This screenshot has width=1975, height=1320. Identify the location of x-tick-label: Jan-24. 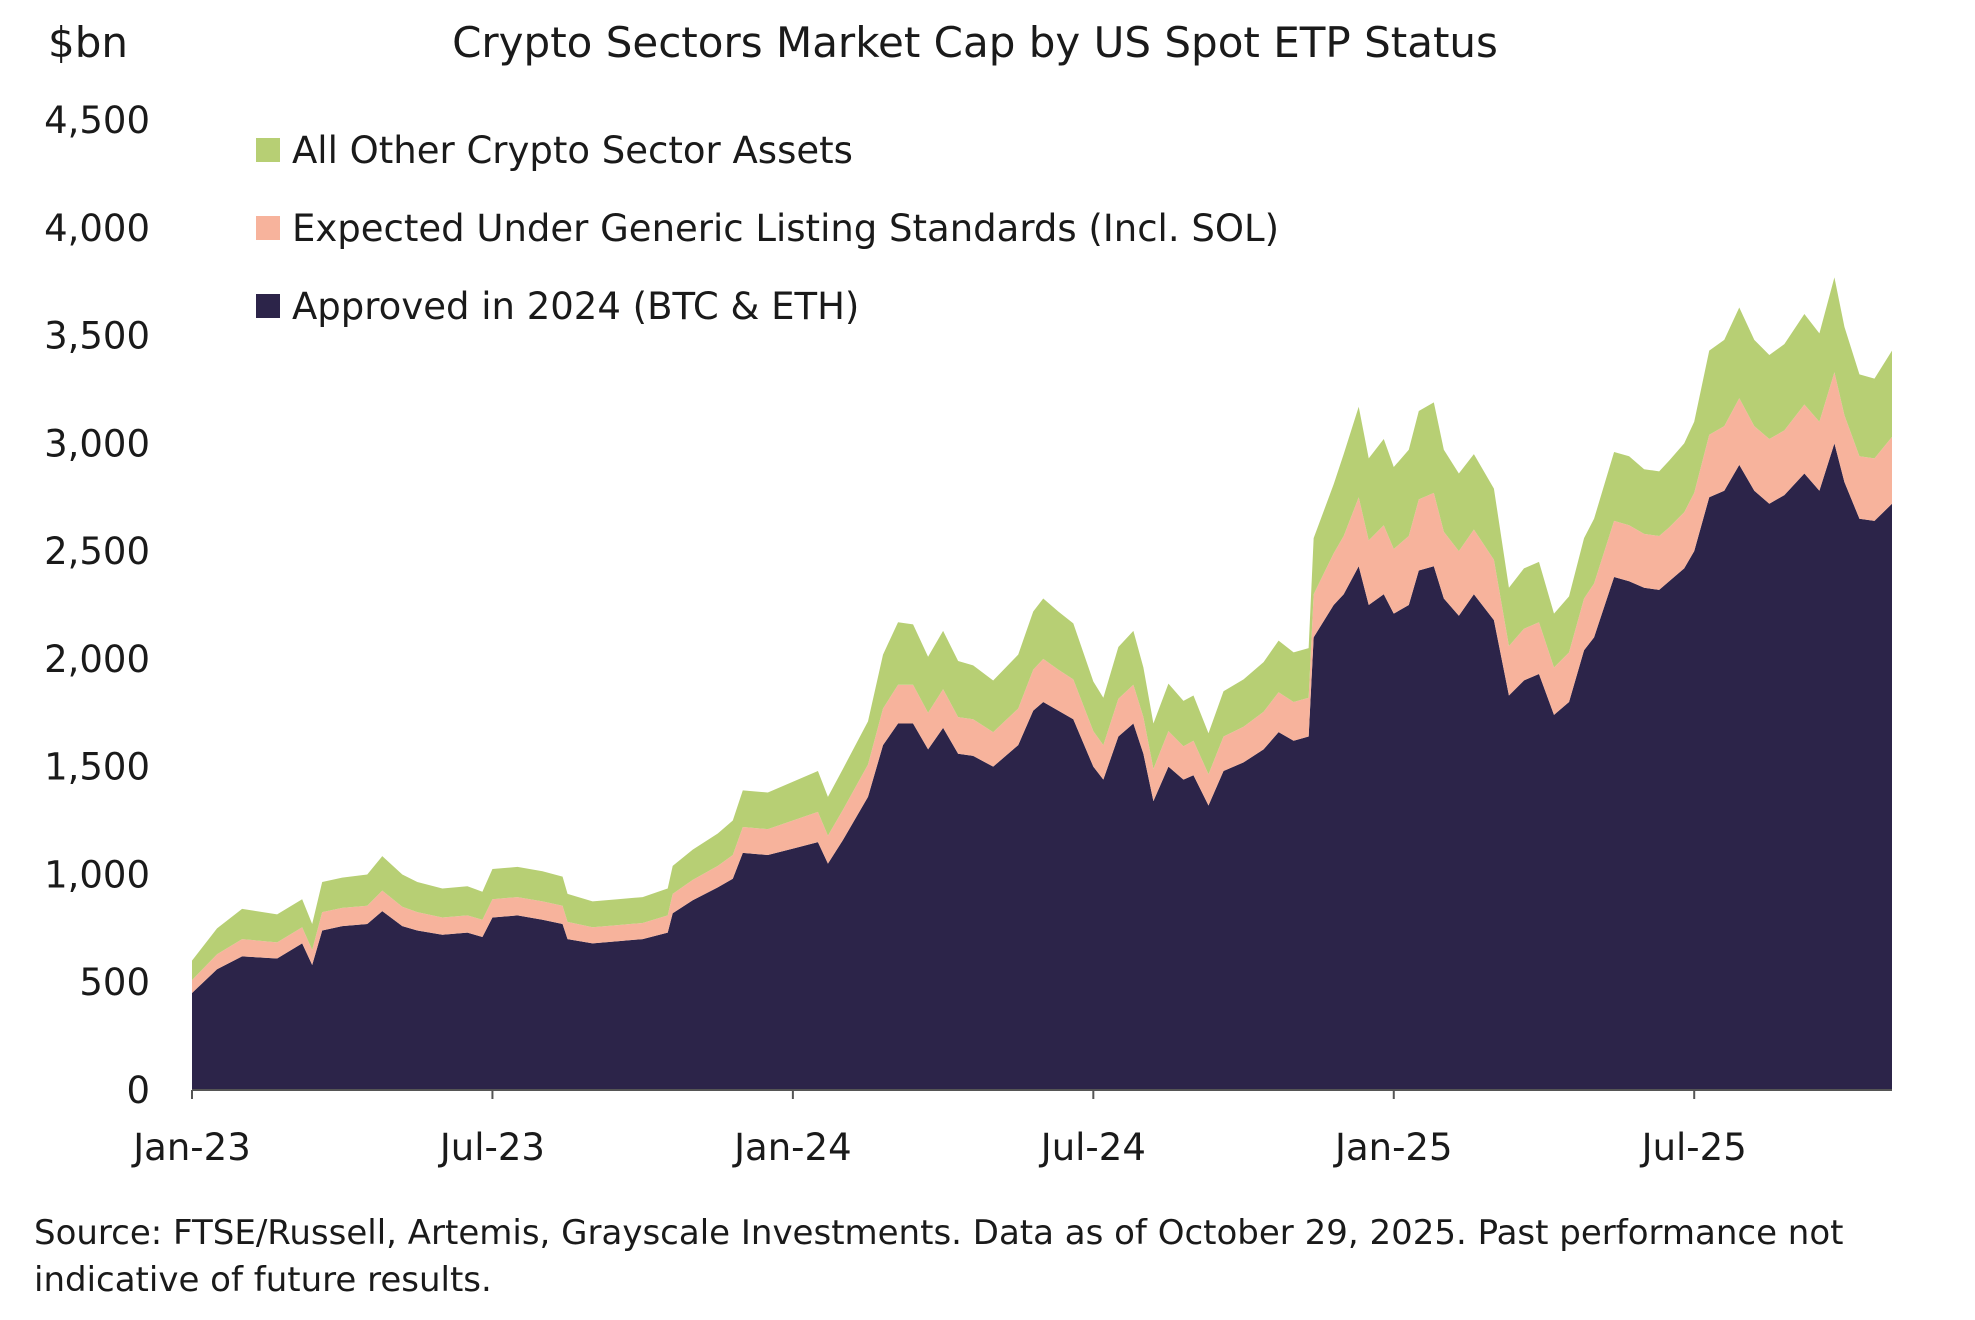
(791, 1147).